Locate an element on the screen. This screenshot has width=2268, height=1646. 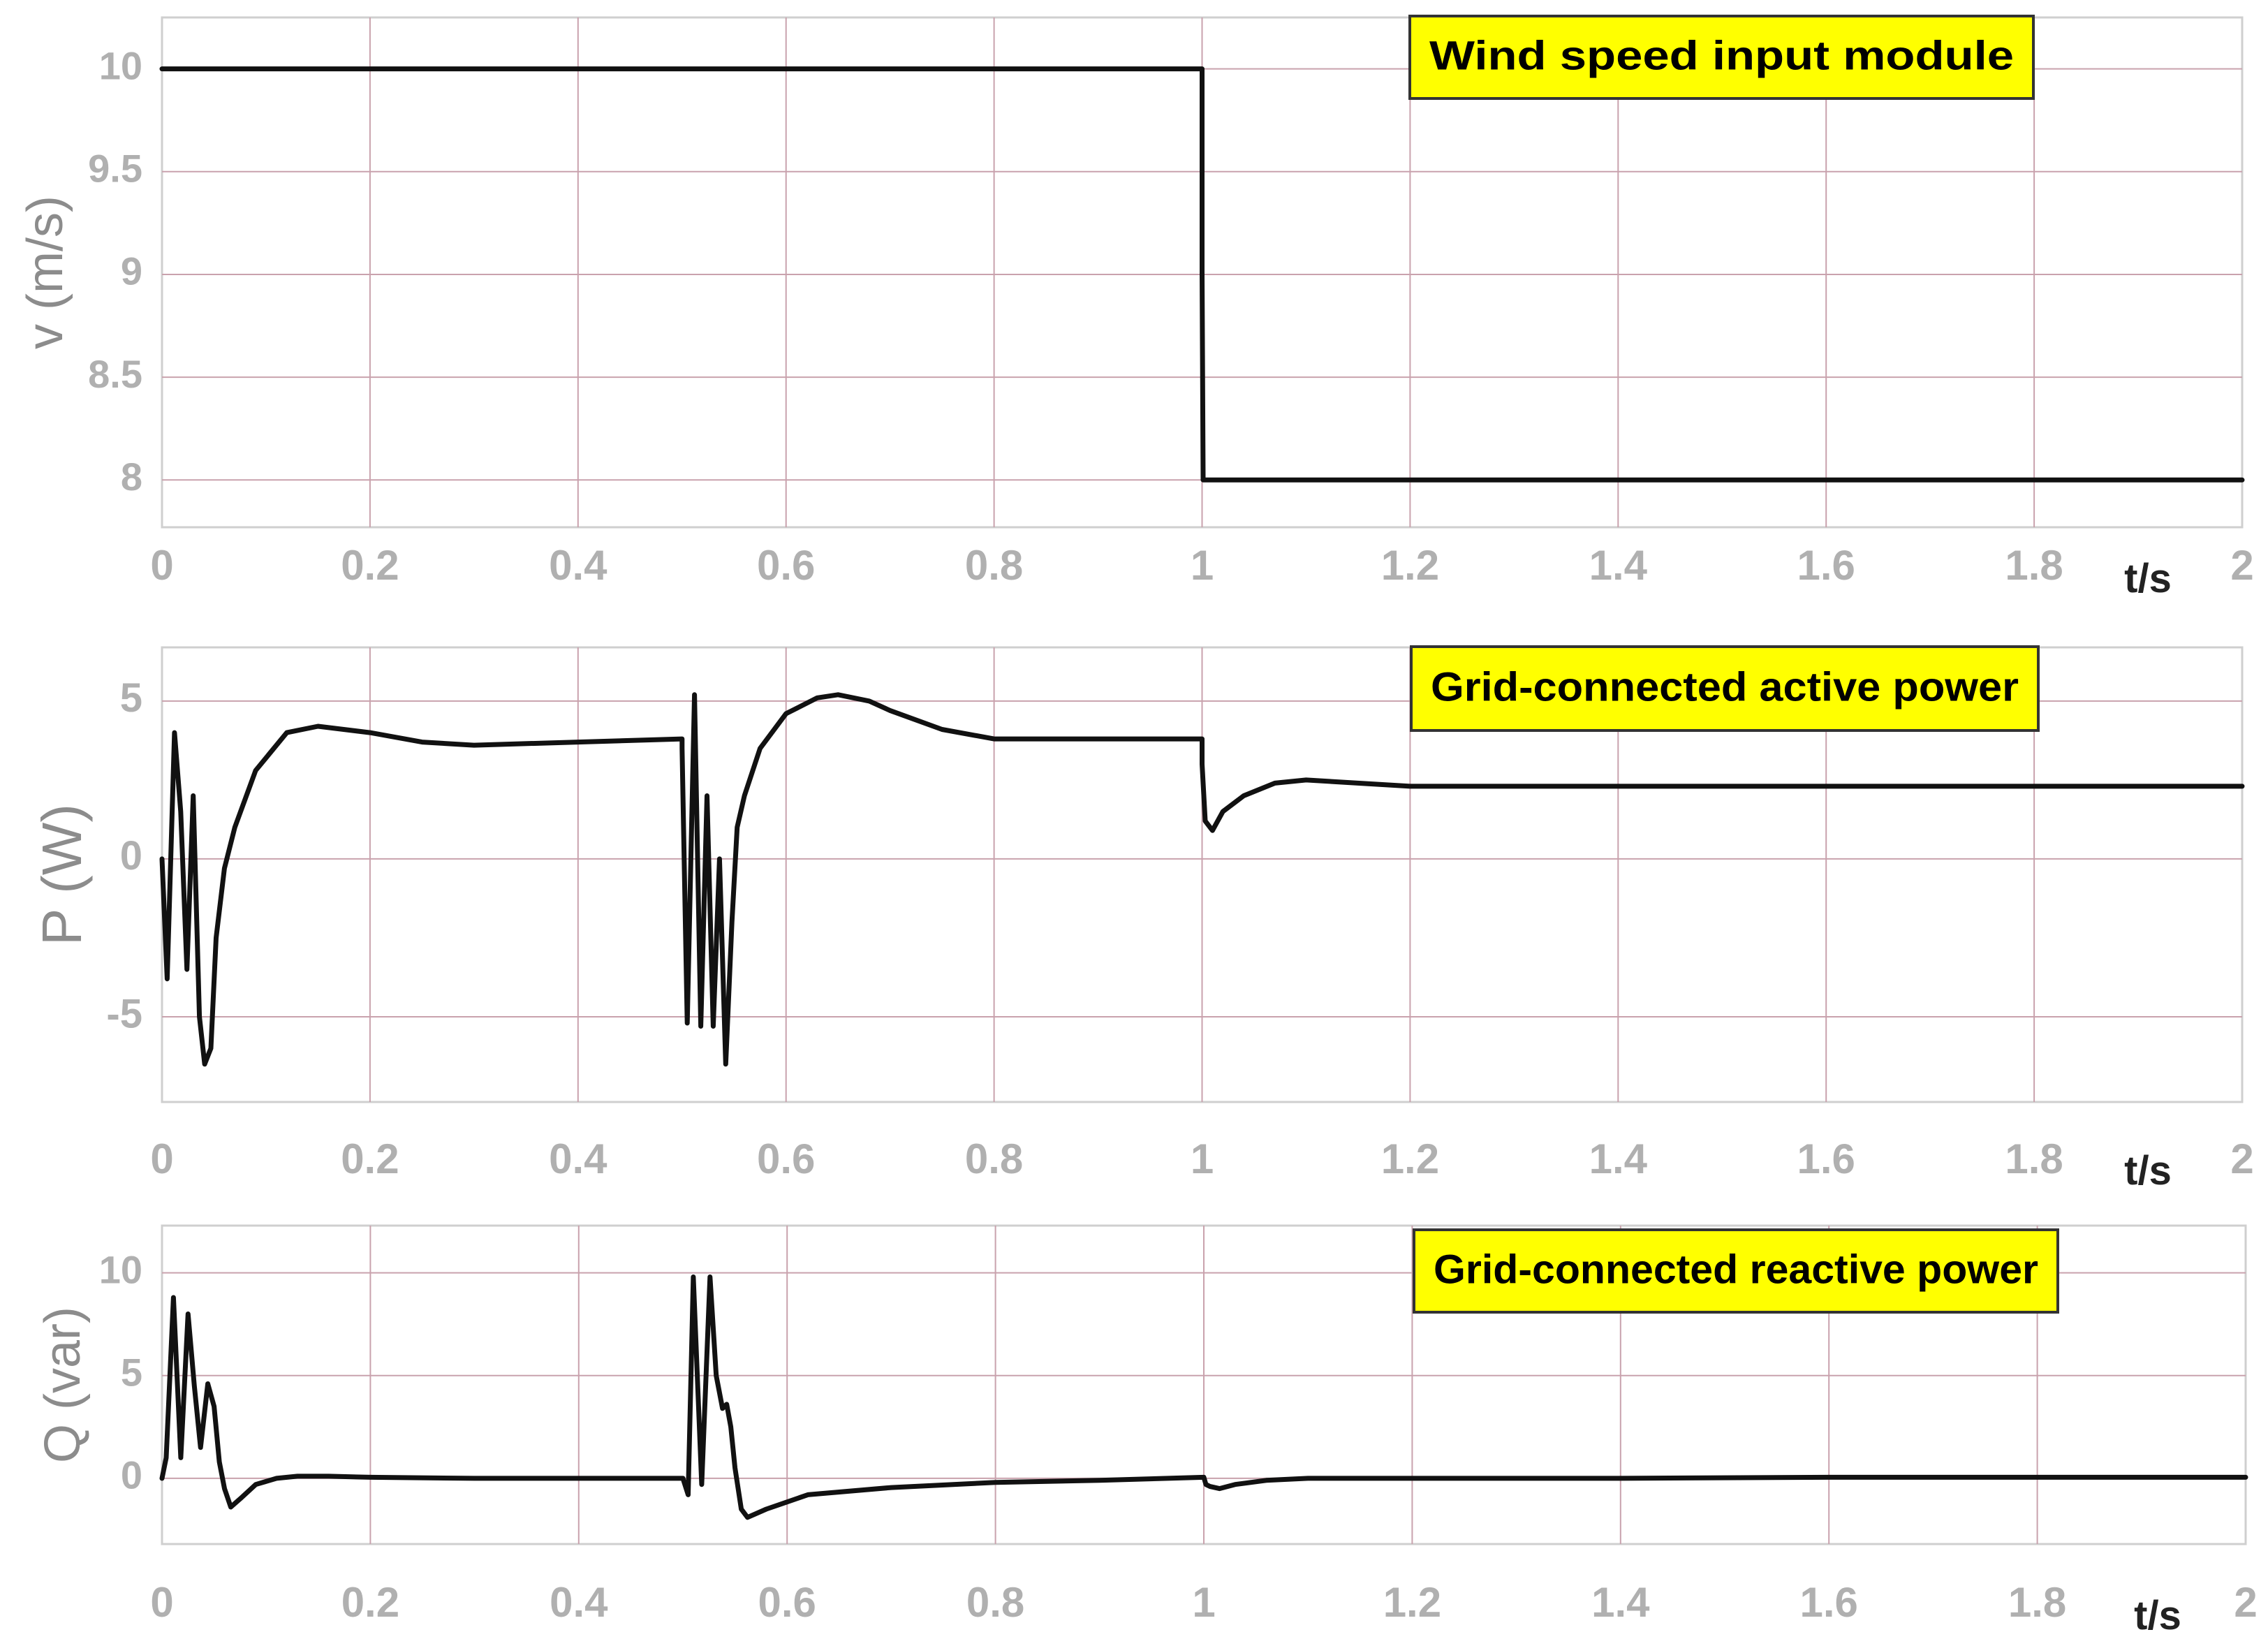
y-axis-label: P (W) is located at coordinates (62, 875).